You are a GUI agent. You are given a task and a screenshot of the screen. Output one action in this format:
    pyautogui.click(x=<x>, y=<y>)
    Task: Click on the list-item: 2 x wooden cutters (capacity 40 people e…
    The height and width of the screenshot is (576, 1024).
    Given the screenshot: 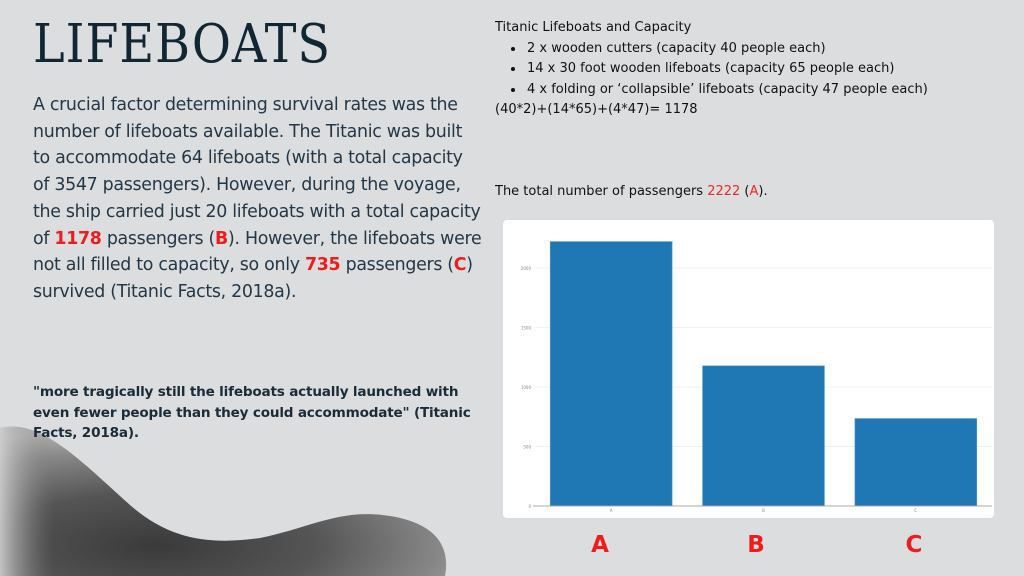 What is the action you would take?
    pyautogui.click(x=745, y=49)
    